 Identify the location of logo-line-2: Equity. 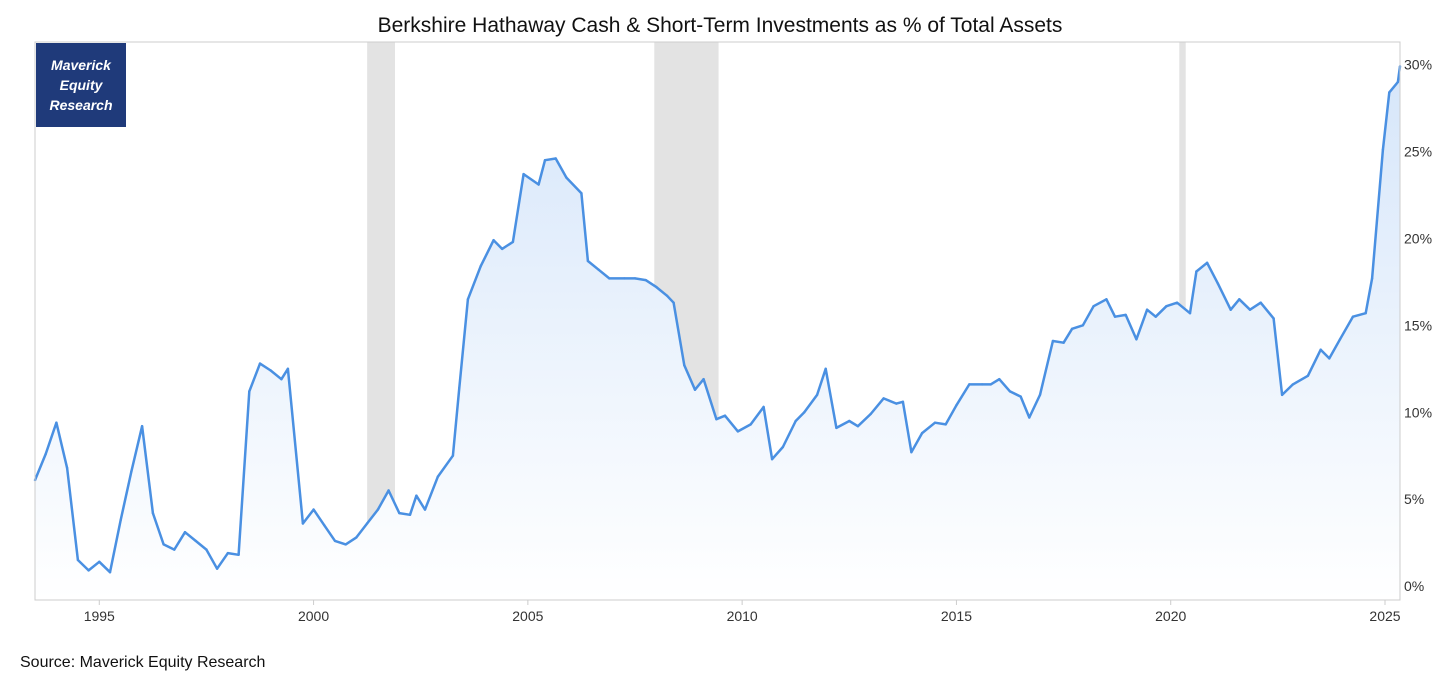
(81, 85).